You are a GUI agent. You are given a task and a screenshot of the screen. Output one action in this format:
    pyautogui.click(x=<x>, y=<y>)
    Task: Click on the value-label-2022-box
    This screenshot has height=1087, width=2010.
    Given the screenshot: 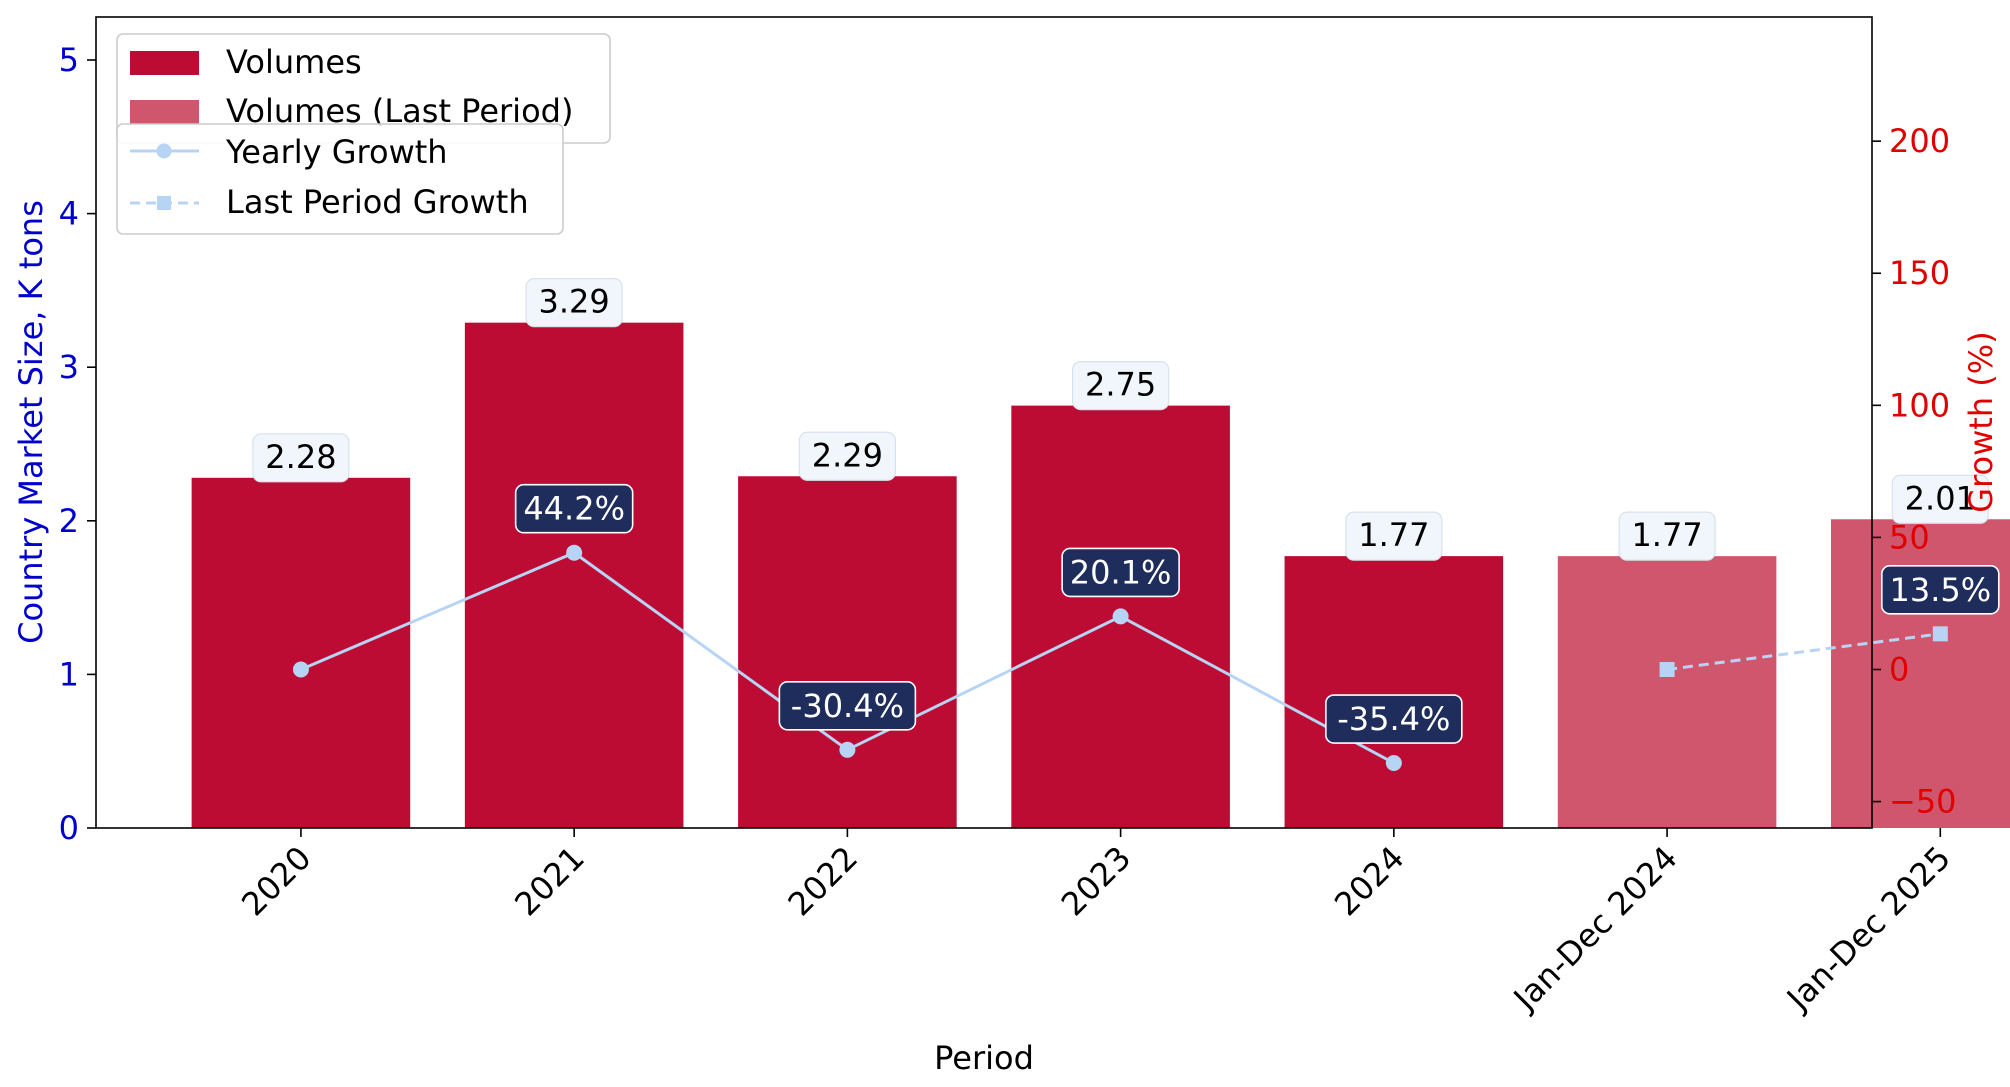 What is the action you would take?
    pyautogui.click(x=847, y=456)
    